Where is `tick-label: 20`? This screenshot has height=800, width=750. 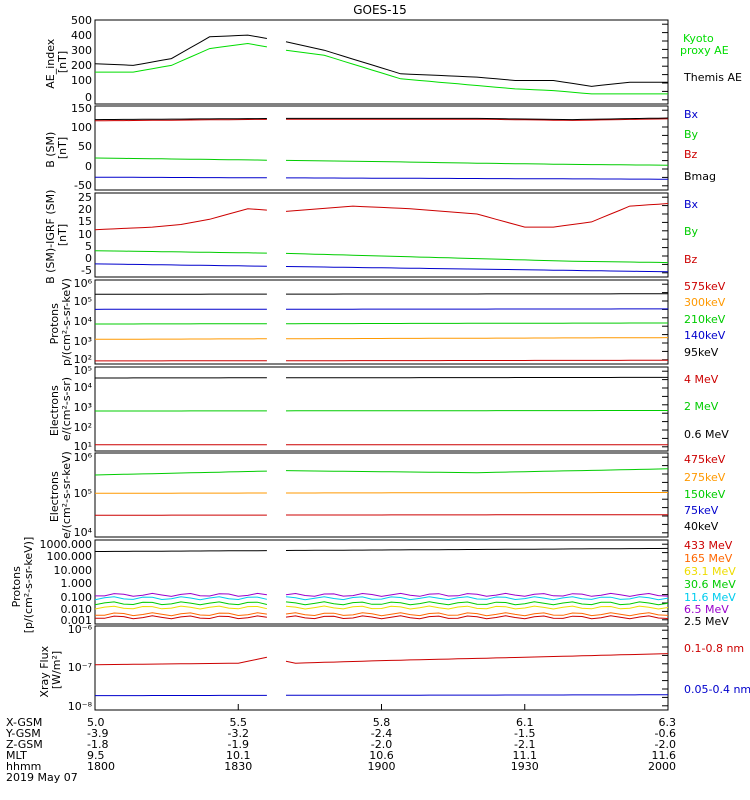 tick-label: 20 is located at coordinates (85, 209).